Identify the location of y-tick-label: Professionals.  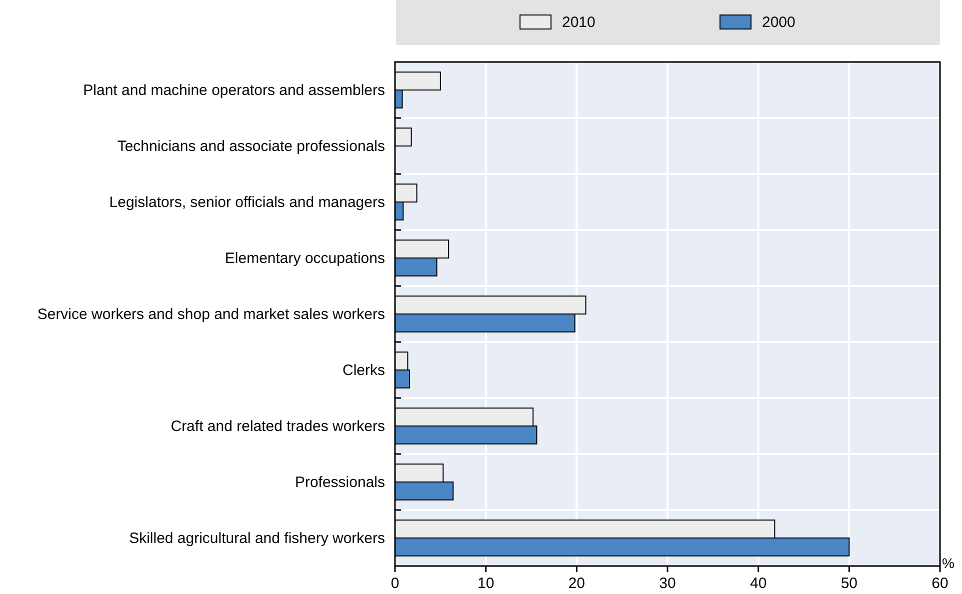
(339, 482).